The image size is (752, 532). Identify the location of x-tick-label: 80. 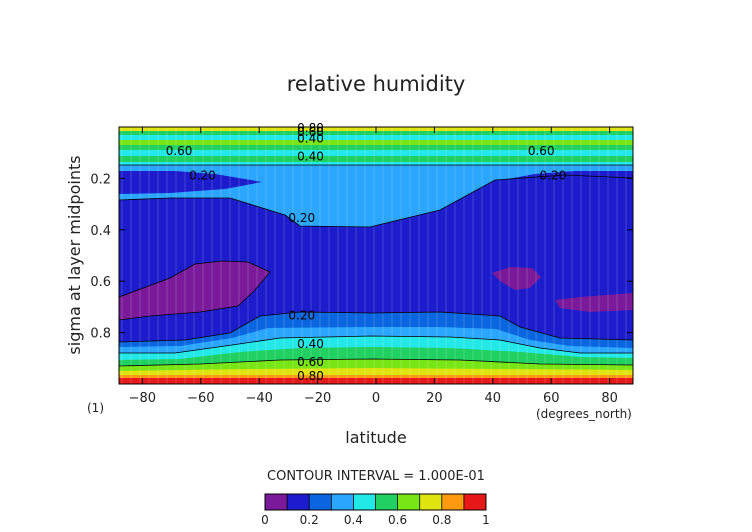
(609, 398).